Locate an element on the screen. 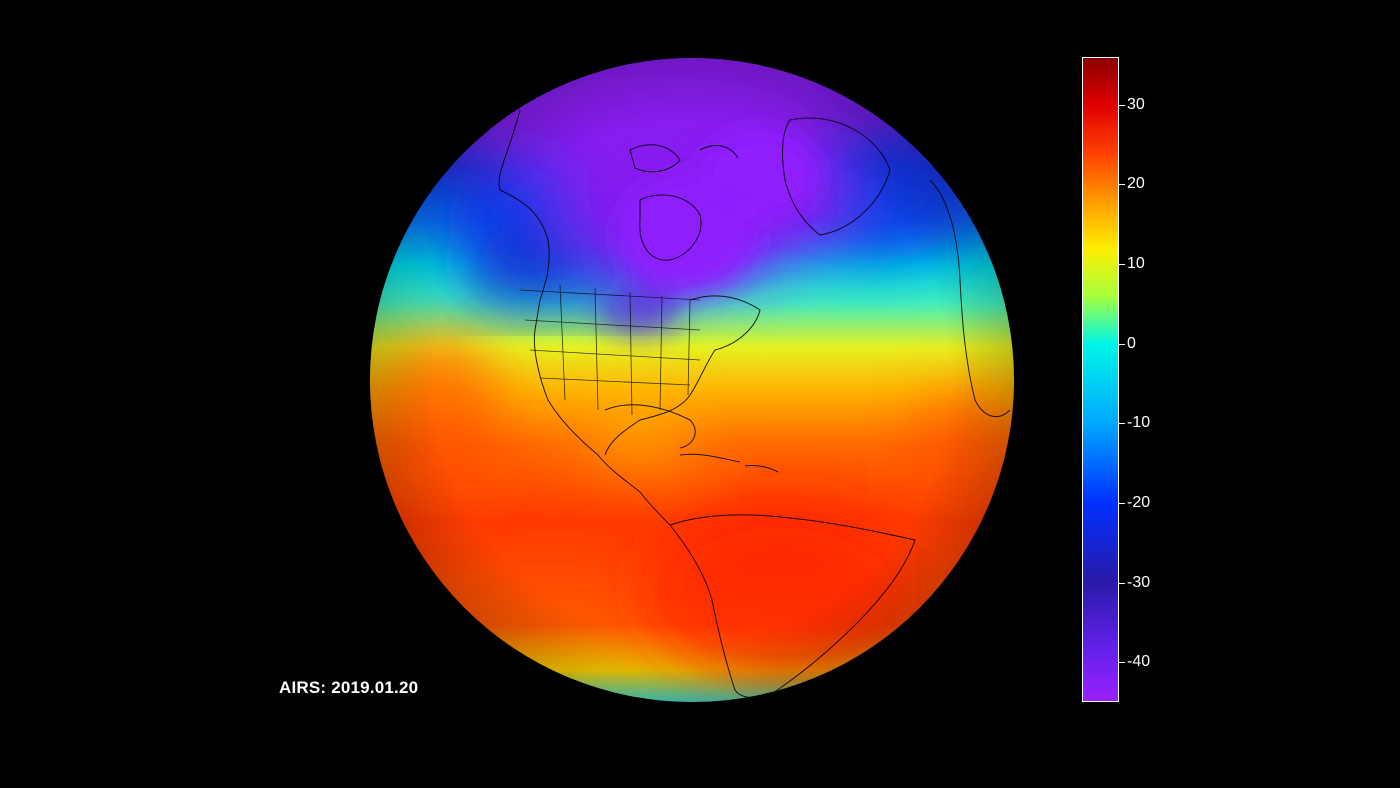 This screenshot has width=1400, height=788. state-borders is located at coordinates (610, 350).